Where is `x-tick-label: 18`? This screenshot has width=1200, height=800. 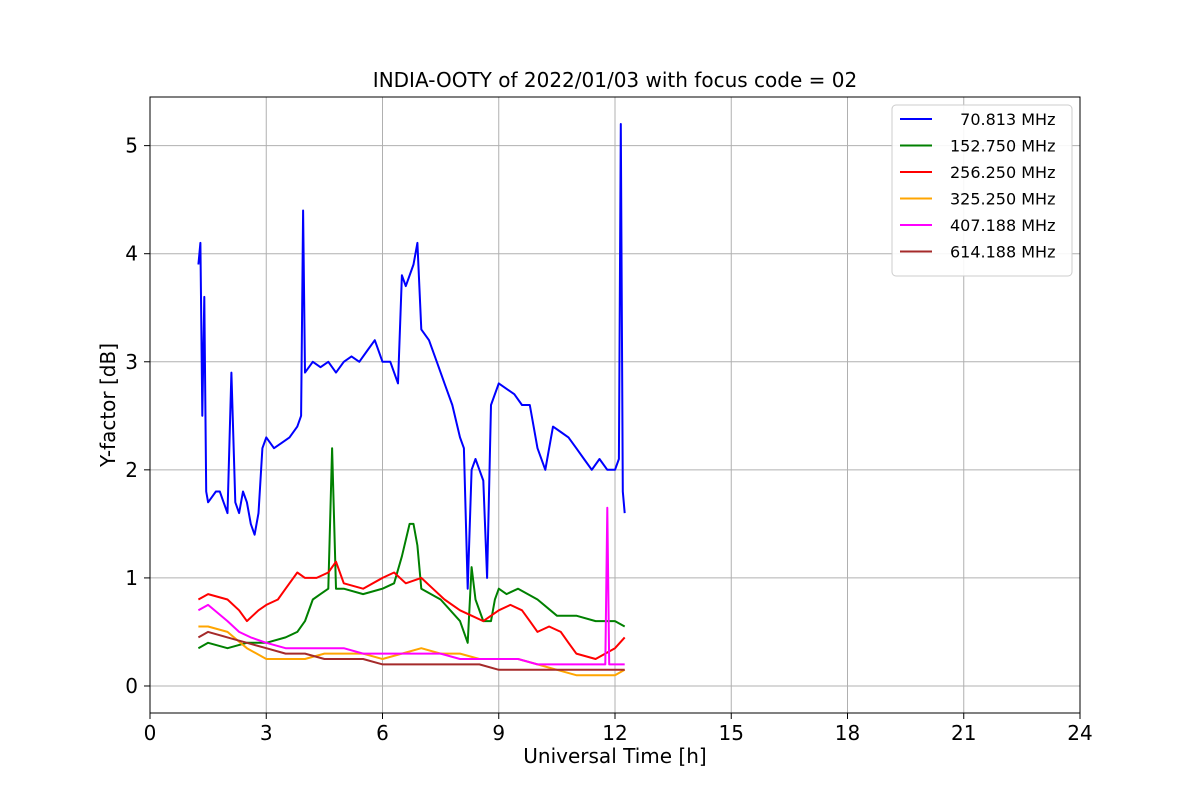 x-tick-label: 18 is located at coordinates (847, 733).